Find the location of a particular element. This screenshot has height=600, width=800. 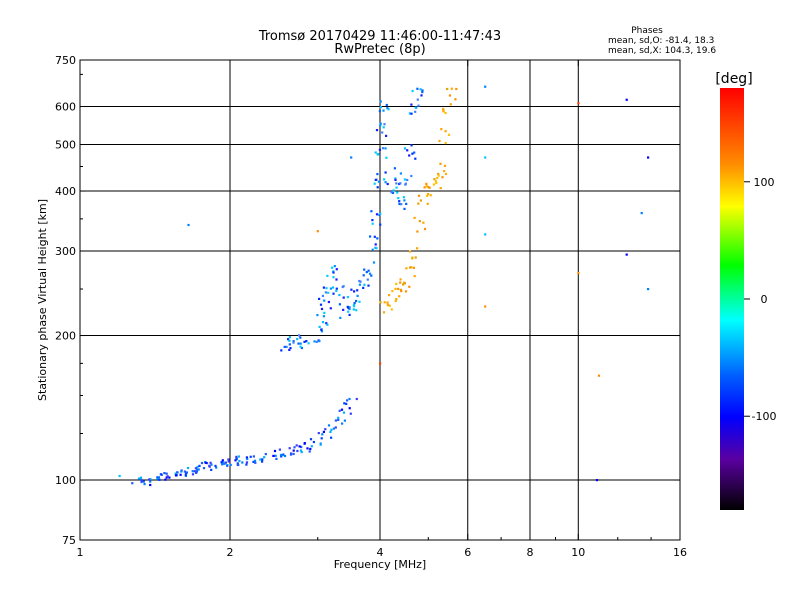

colorbar-ticks: 100 0 -100 is located at coordinates (760, 299).